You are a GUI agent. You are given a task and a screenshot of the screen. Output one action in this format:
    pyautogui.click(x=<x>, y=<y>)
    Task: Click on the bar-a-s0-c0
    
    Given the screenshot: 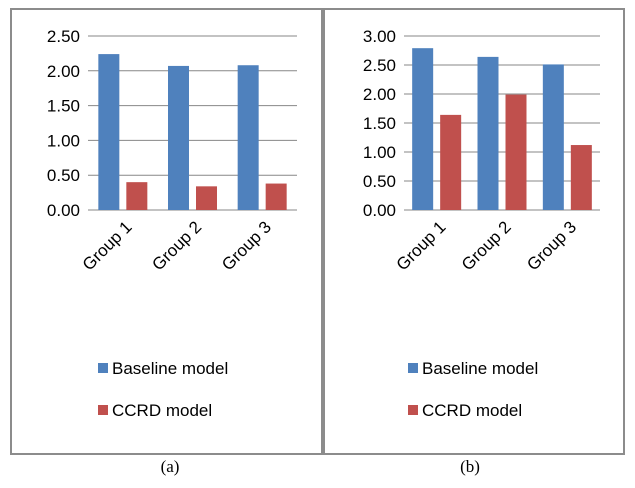 What is the action you would take?
    pyautogui.click(x=109, y=132)
    